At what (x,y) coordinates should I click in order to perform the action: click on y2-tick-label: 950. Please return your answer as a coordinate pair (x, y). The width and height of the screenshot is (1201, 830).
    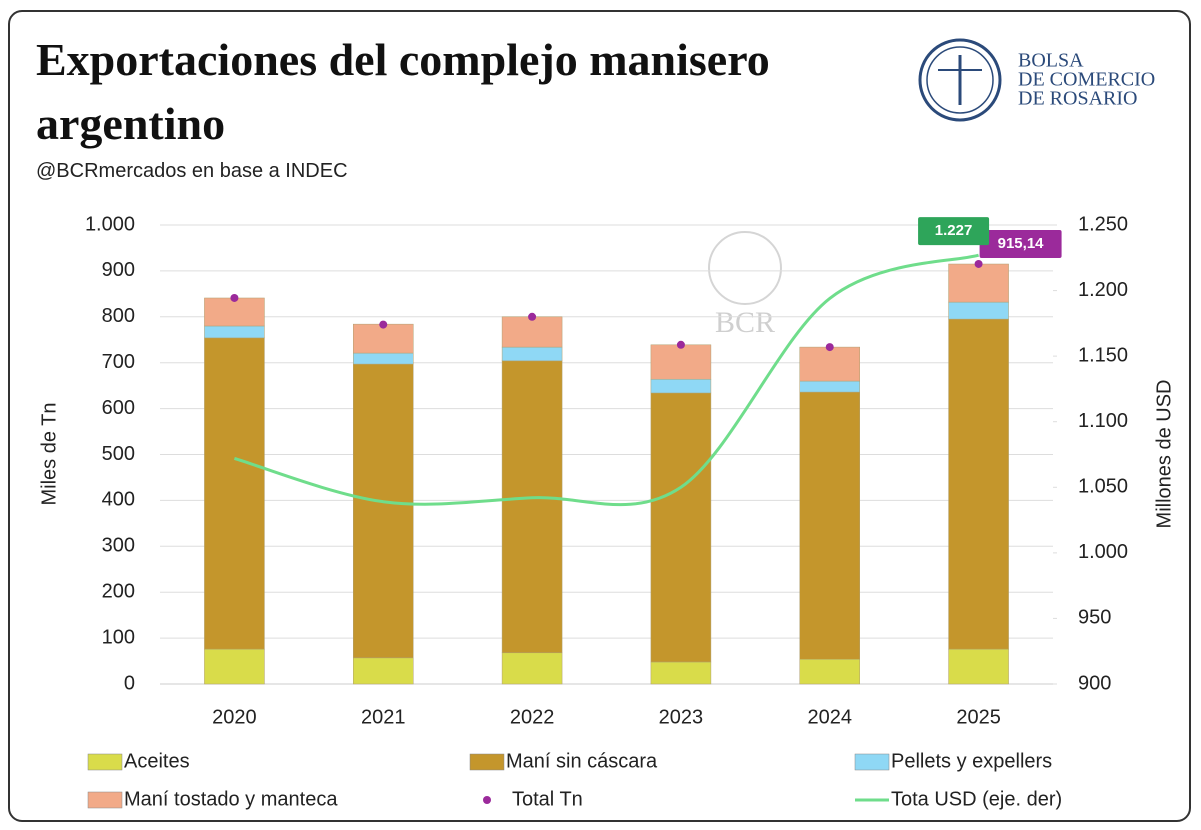
    Looking at the image, I should click on (1094, 618).